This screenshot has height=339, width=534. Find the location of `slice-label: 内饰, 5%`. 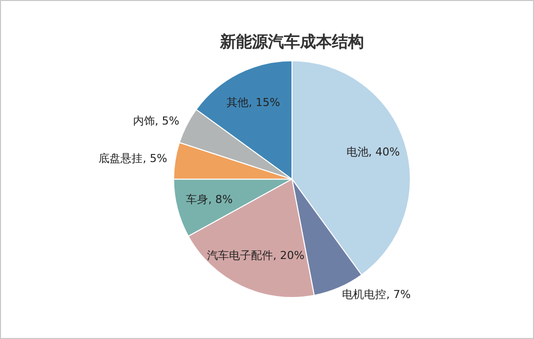

slice-label: 内饰, 5% is located at coordinates (156, 121).